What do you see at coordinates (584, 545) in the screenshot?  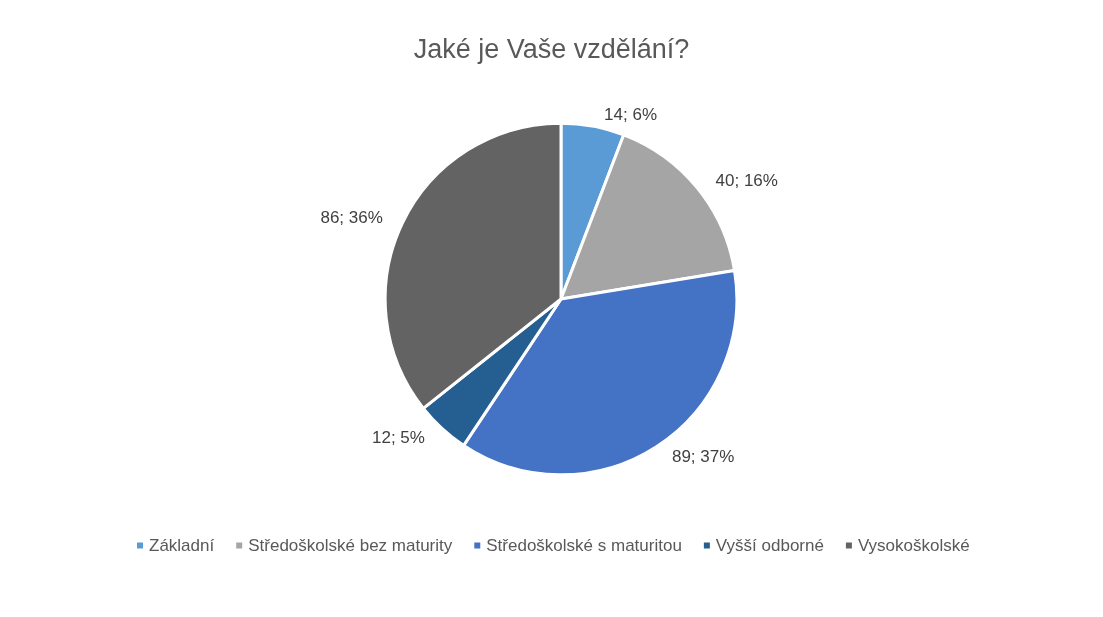 I see `legend-label: Středoškolské s maturitou` at bounding box center [584, 545].